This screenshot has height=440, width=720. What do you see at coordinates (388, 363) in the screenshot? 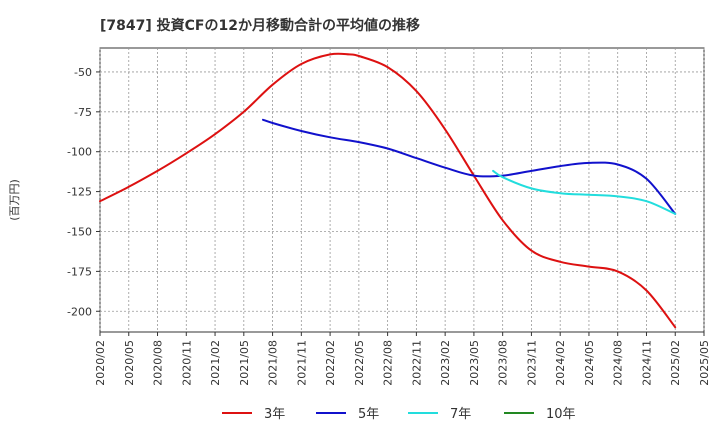
I see `x-tick-label: 2022/08` at bounding box center [388, 363].